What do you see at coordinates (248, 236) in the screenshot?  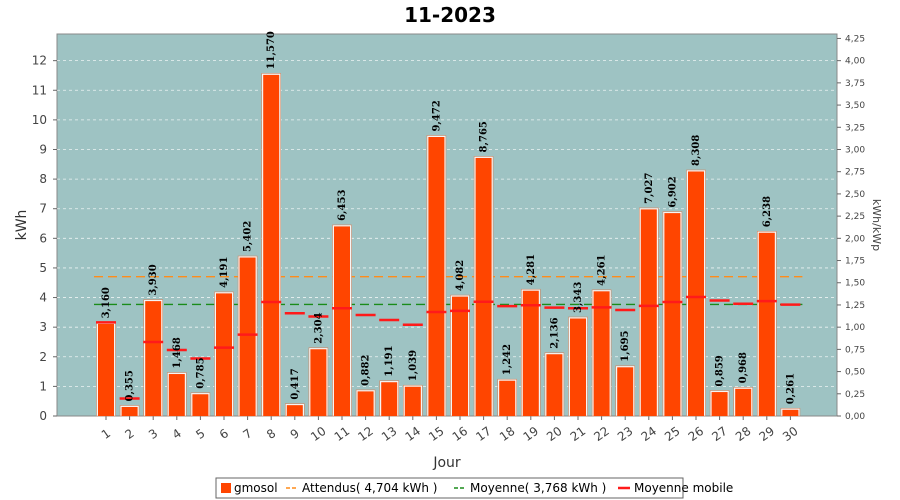 I see `data-label: 5,402` at bounding box center [248, 236].